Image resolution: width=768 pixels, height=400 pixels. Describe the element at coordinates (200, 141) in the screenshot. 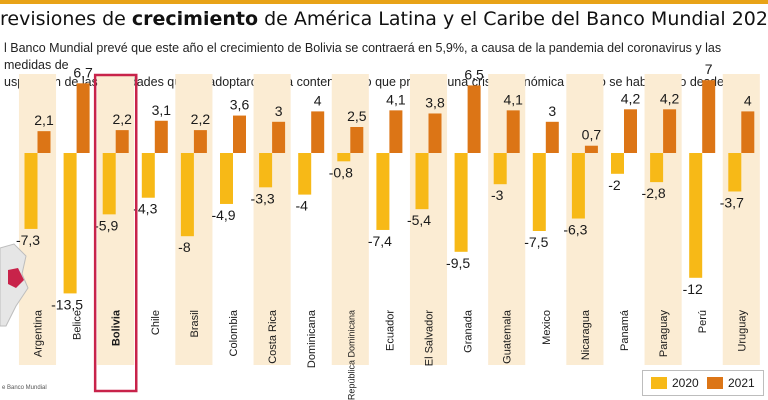

I see `bar-2021-brasil` at that location.